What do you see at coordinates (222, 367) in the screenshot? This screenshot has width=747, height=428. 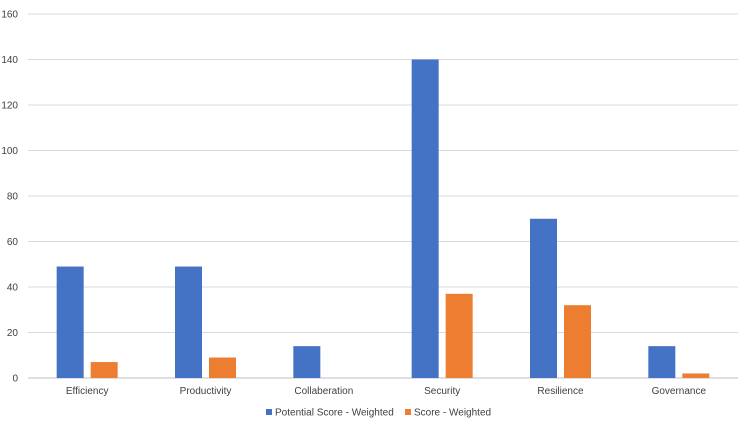 I see `bar-score-productivity` at bounding box center [222, 367].